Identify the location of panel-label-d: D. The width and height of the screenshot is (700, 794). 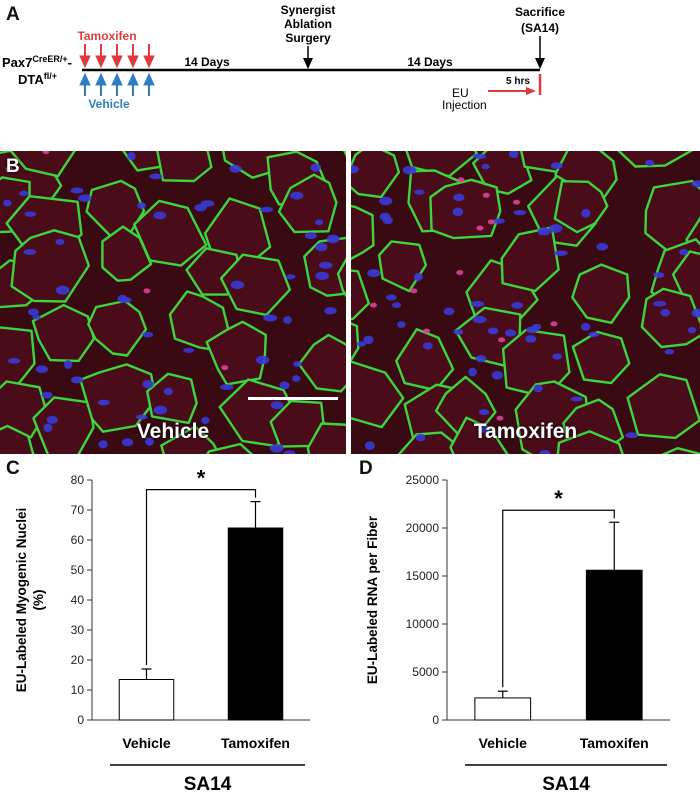
(366, 468).